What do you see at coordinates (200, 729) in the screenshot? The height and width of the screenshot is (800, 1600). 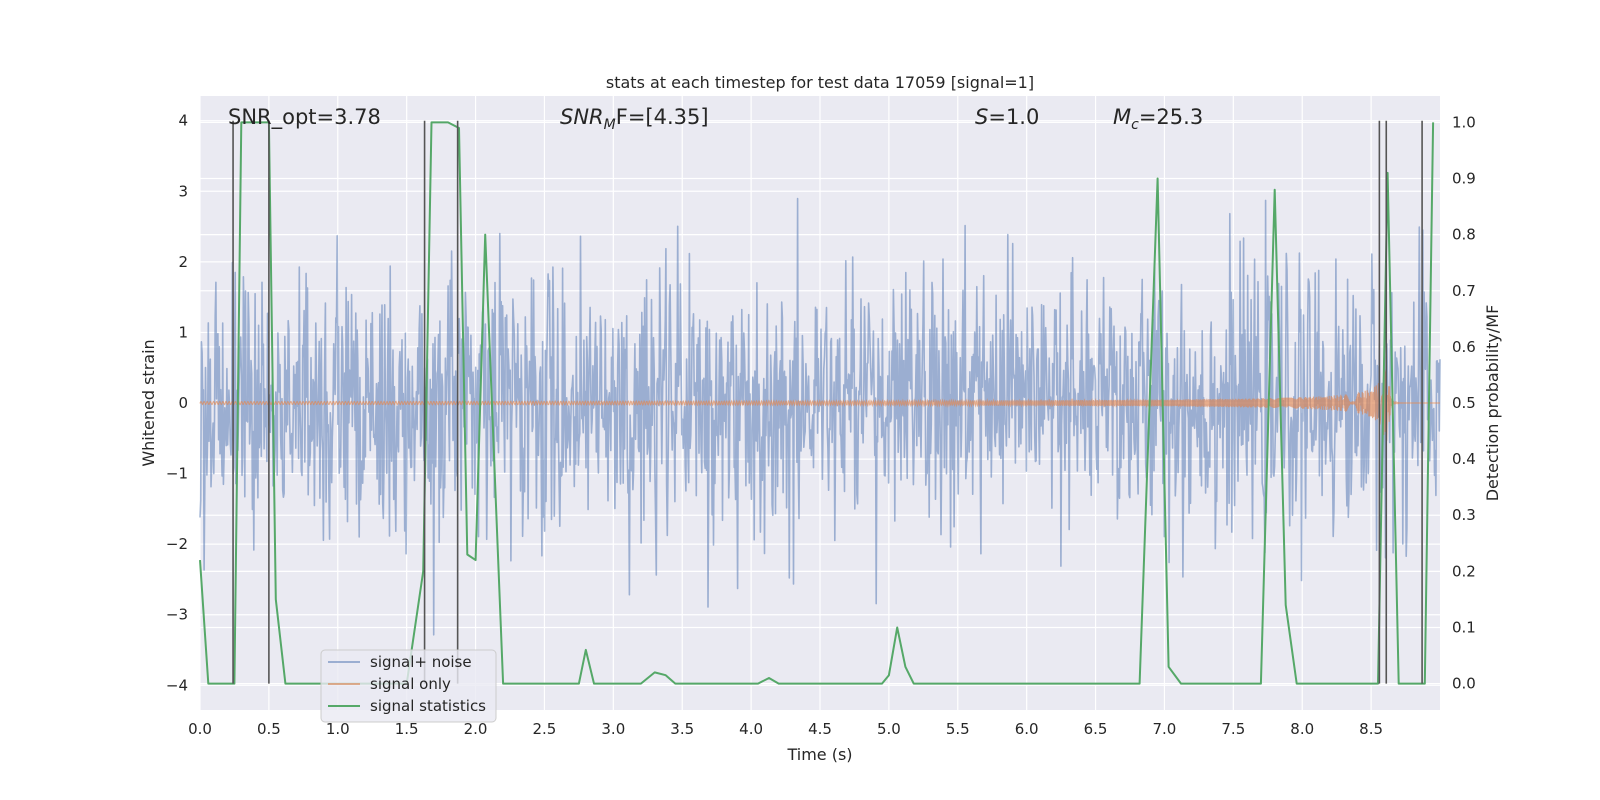 I see `x-tick-label: 0.0` at bounding box center [200, 729].